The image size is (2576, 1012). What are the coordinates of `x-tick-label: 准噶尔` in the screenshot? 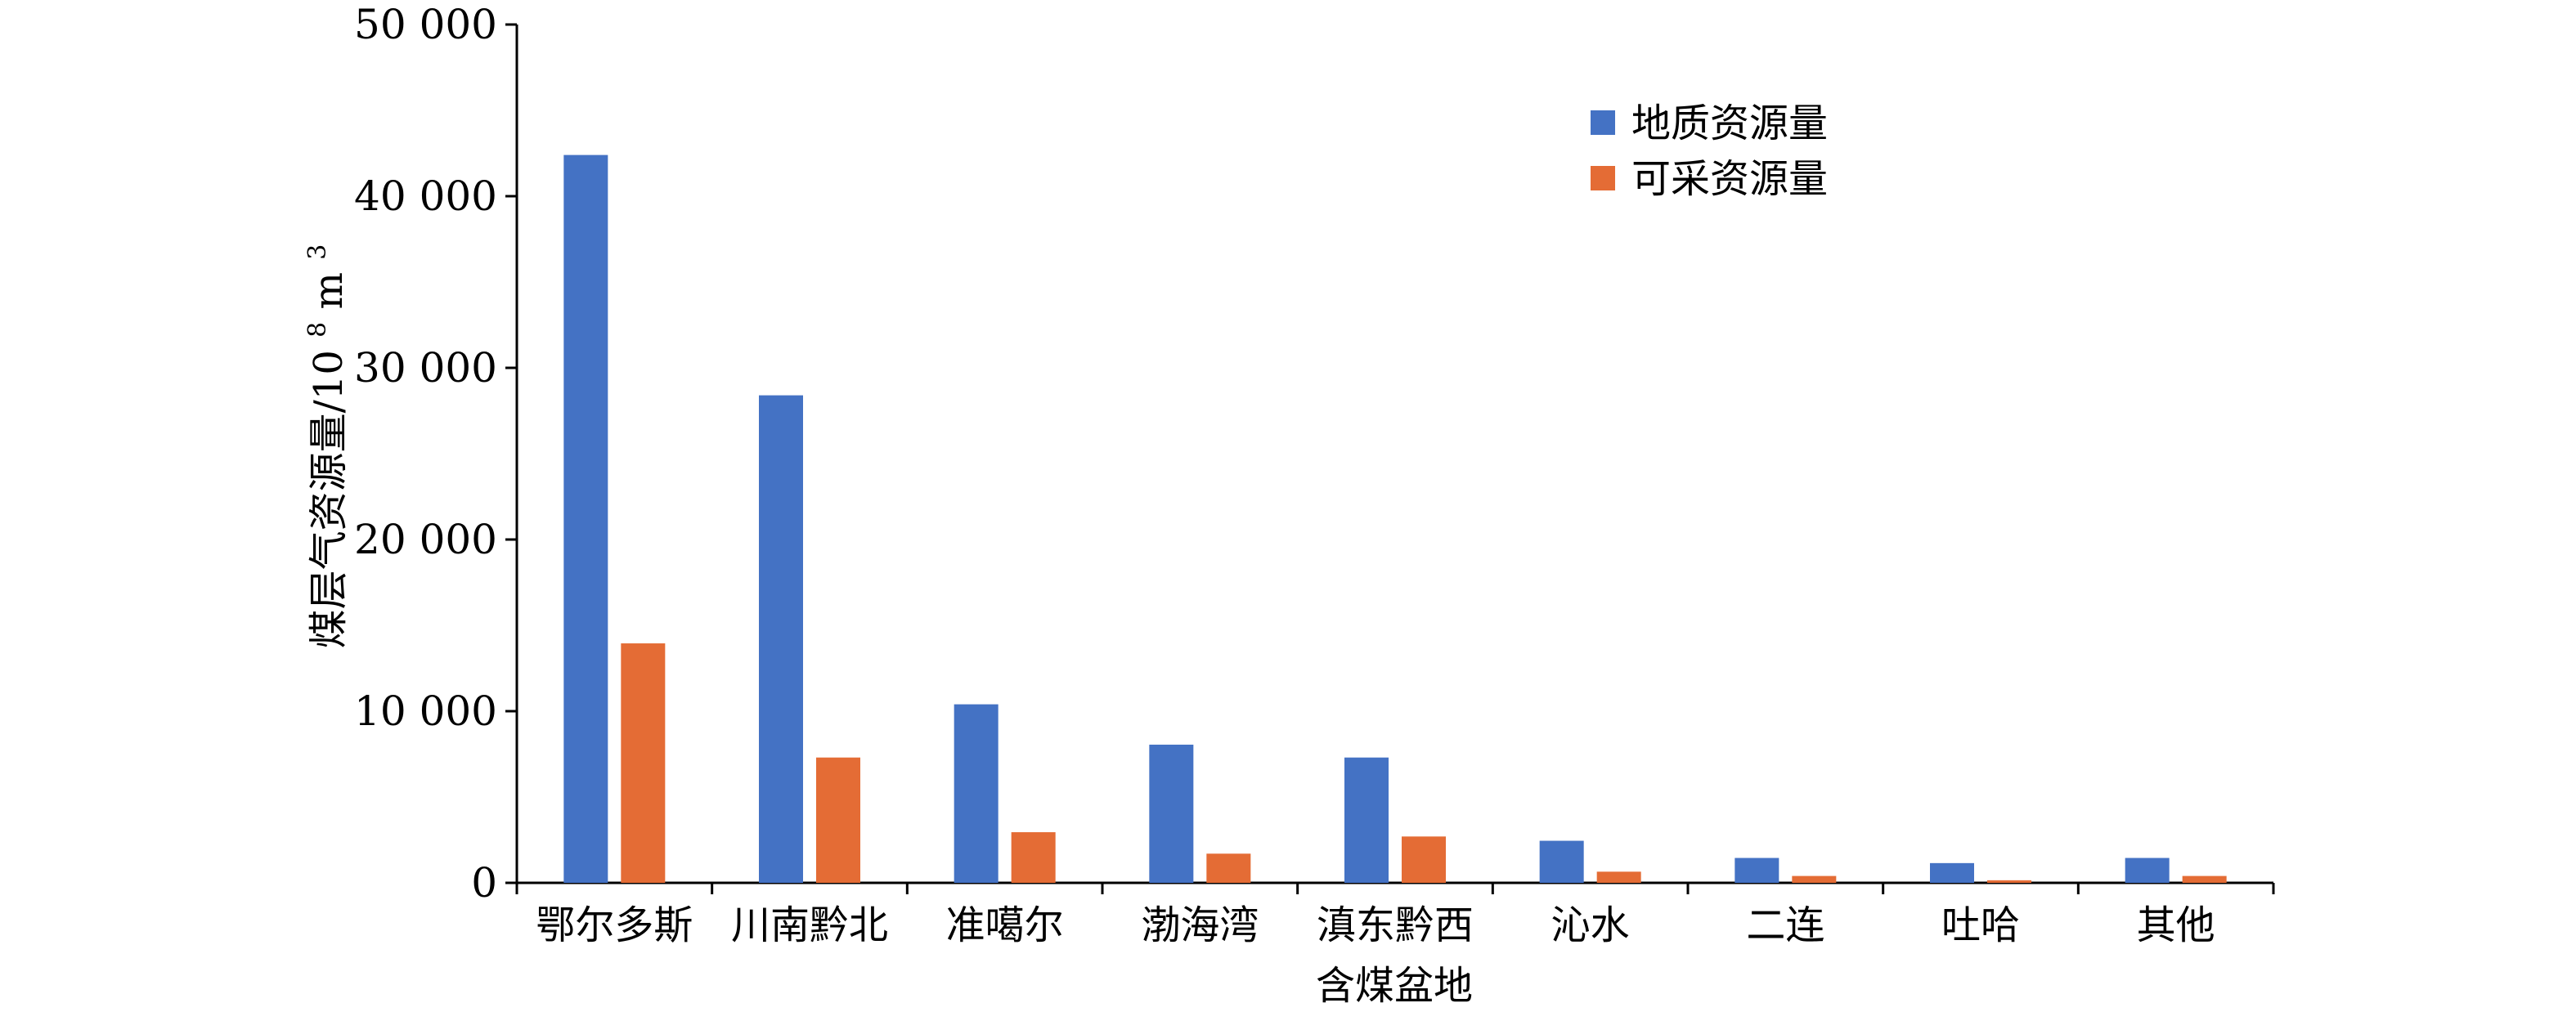 It's located at (1005, 925).